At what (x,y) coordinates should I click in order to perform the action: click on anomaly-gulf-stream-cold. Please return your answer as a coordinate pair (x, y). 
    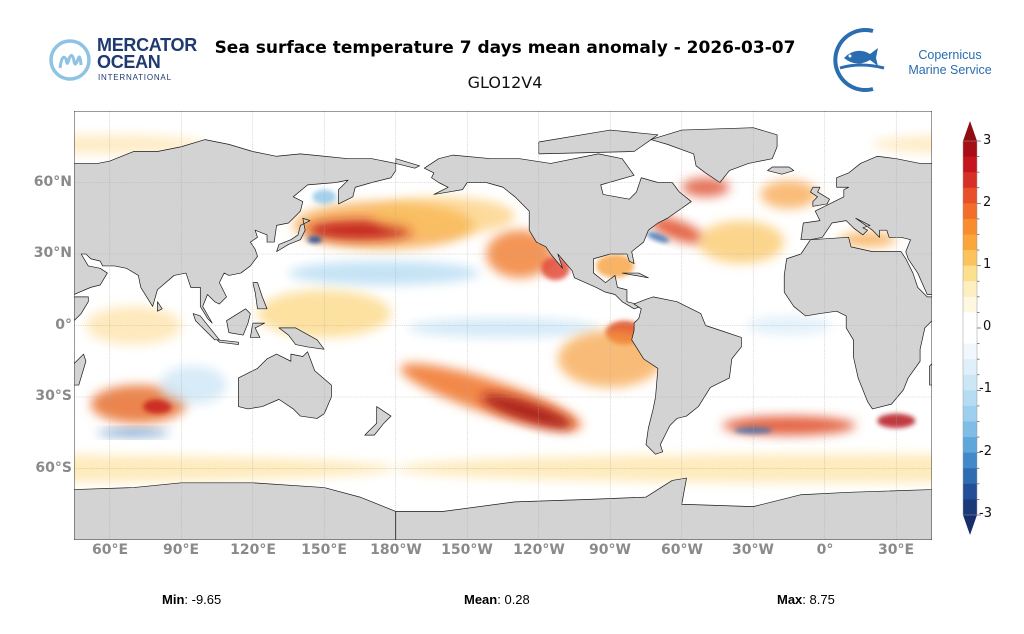
    Looking at the image, I should click on (658, 237).